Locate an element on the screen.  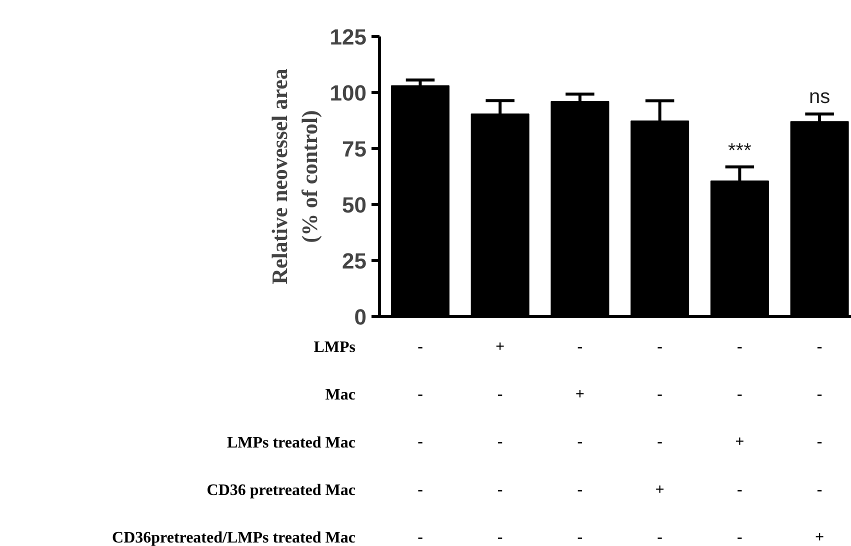
category-label: - - - - + is located at coordinates (819, 442).